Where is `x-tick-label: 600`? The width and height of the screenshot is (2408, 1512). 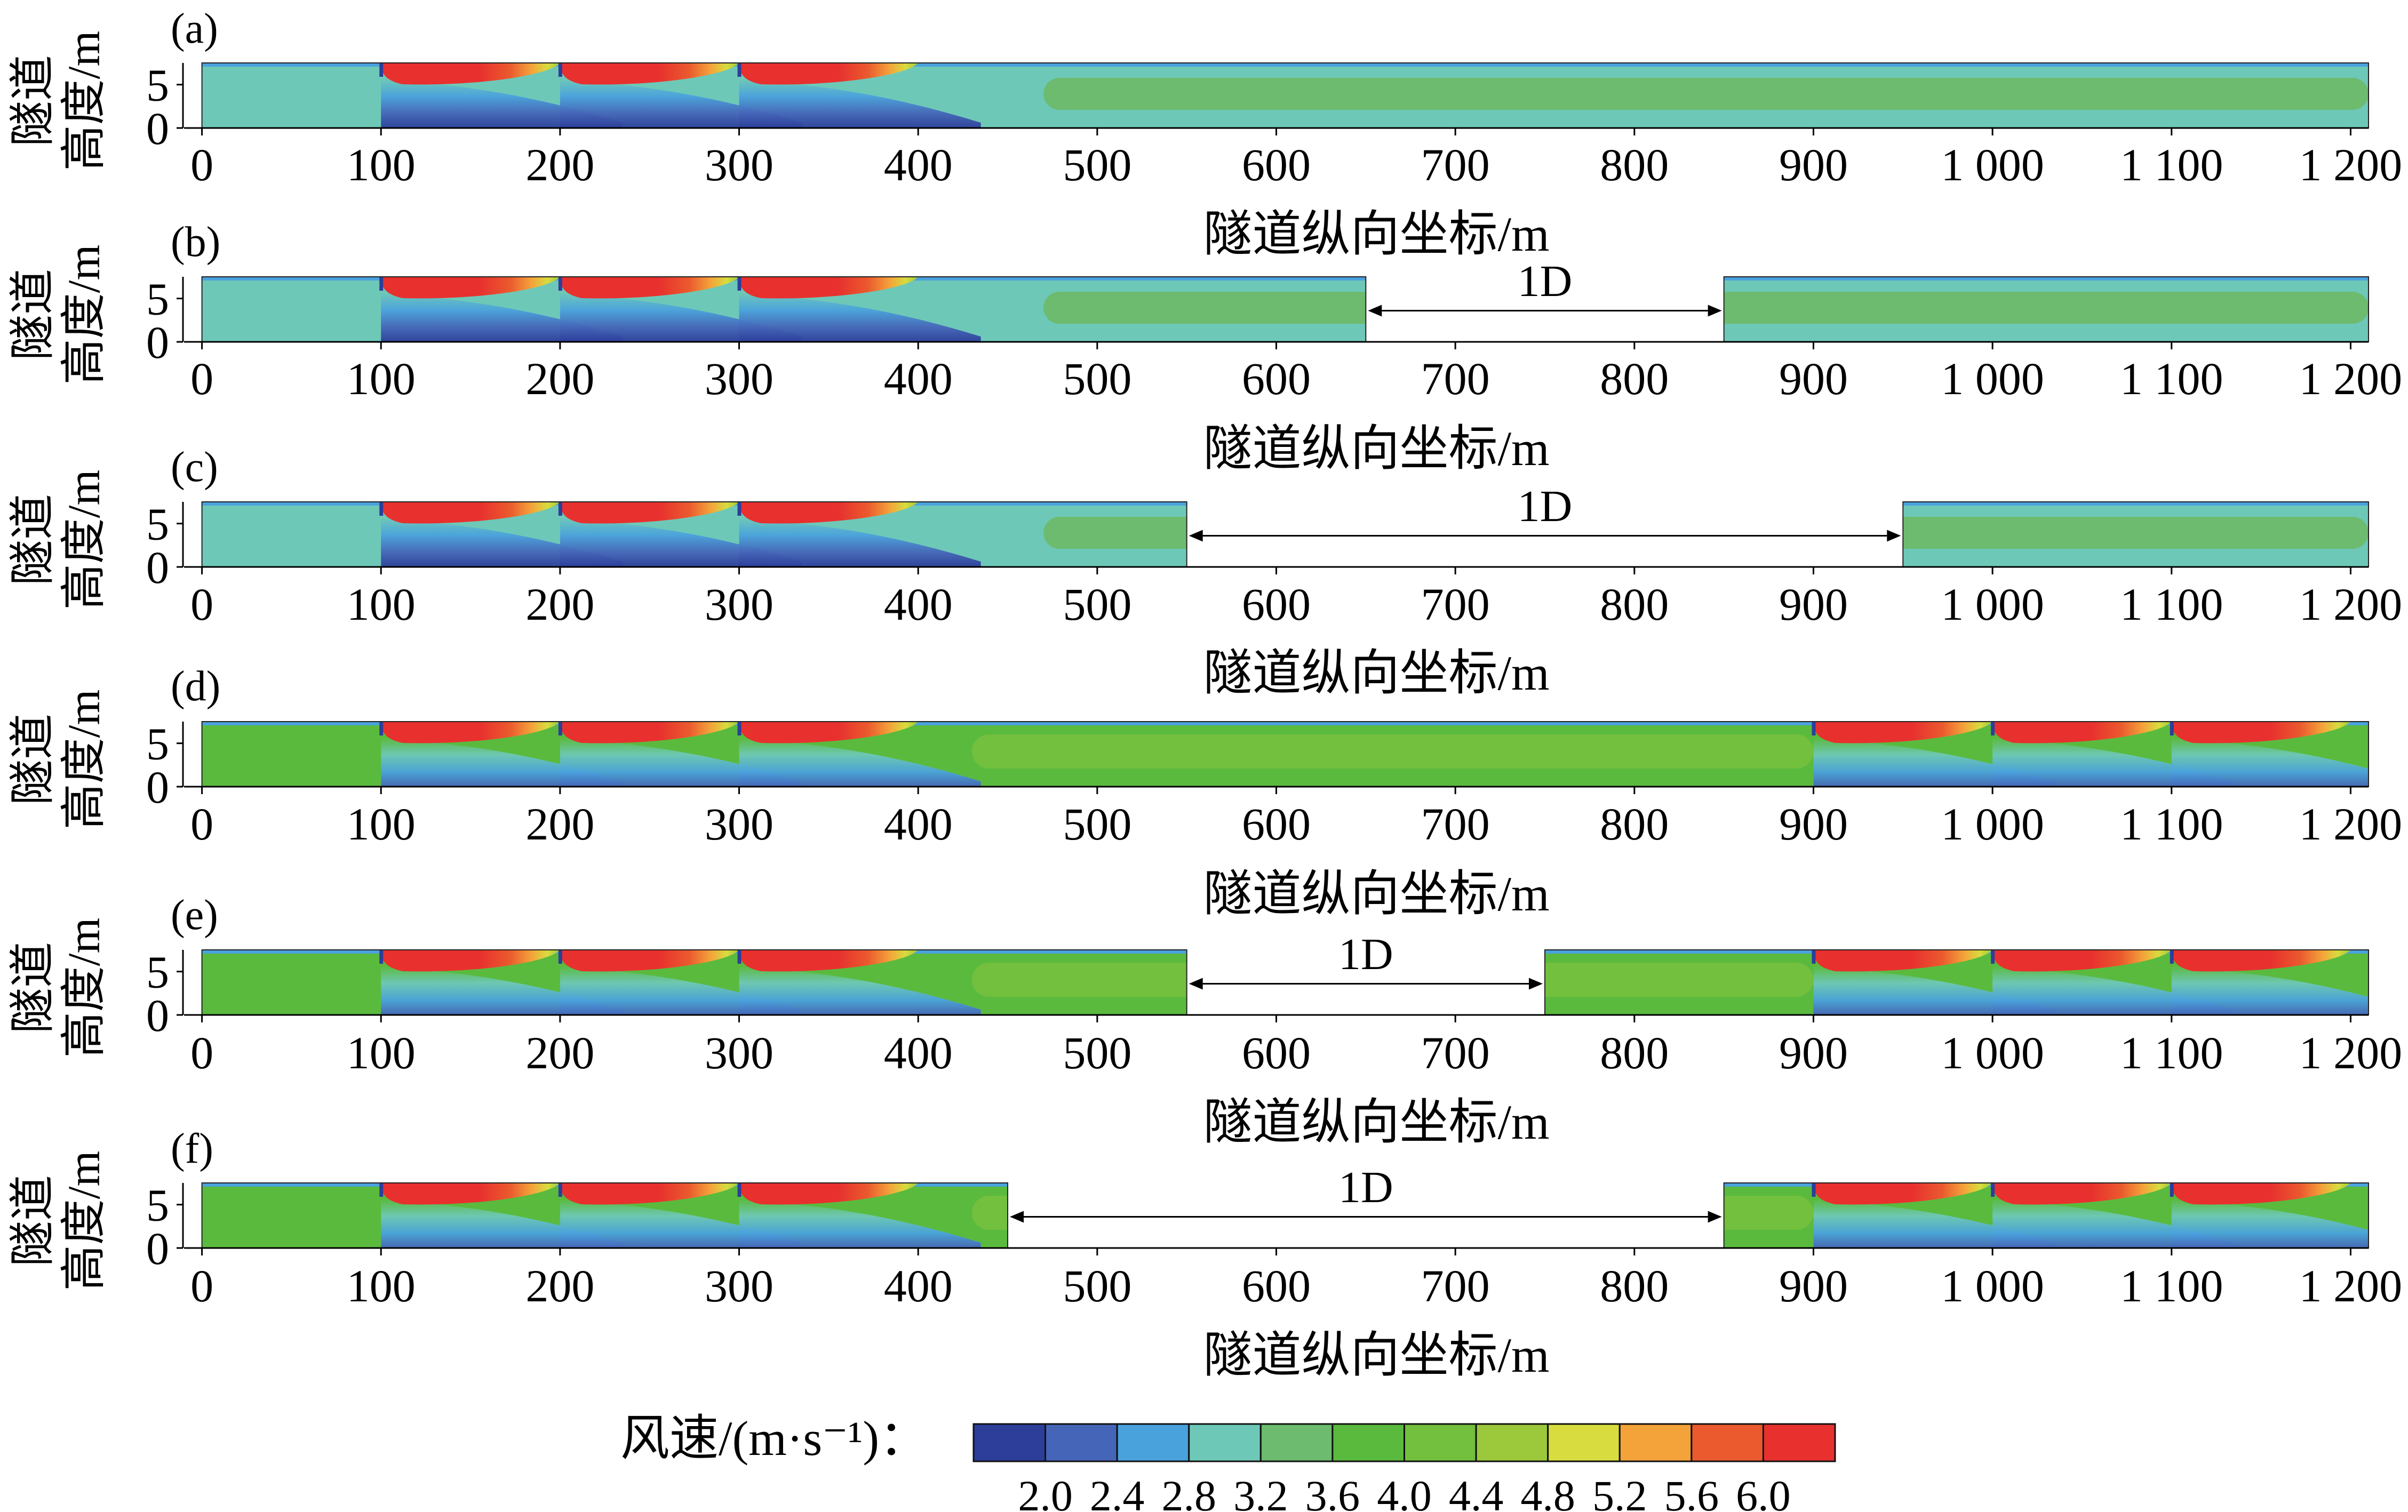 x-tick-label: 600 is located at coordinates (1276, 1285).